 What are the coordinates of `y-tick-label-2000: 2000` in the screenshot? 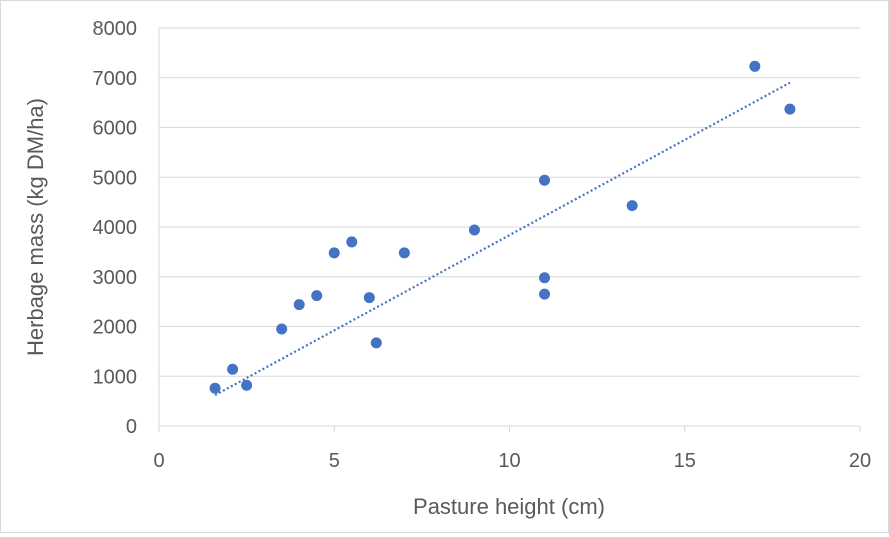 It's located at (115, 328).